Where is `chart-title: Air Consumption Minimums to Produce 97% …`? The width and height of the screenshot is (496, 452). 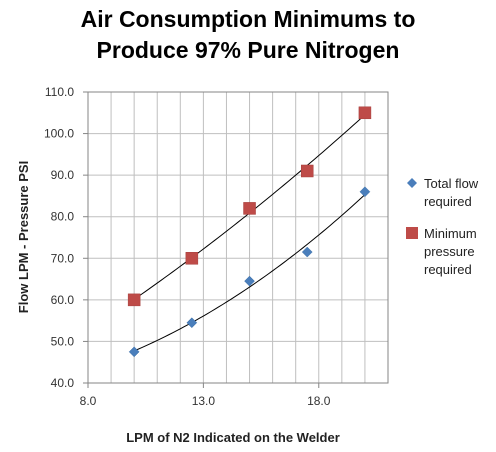 chart-title: Air Consumption Minimums to Produce 97% … is located at coordinates (248, 35).